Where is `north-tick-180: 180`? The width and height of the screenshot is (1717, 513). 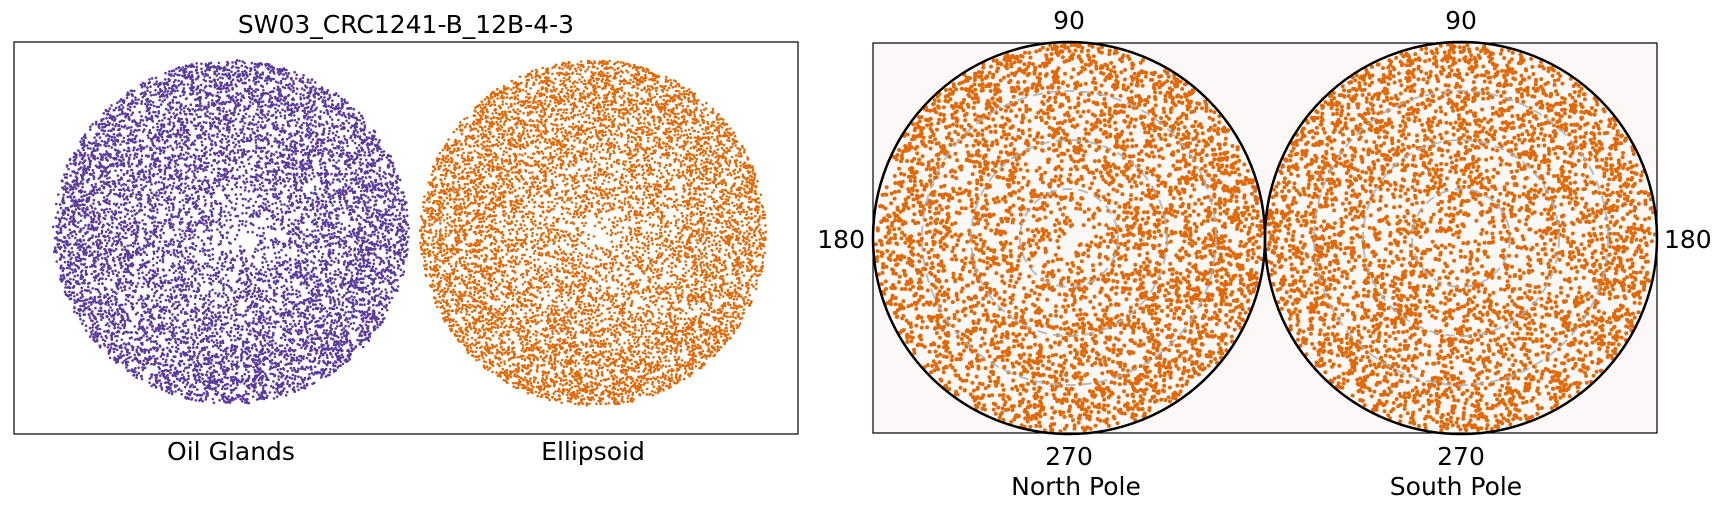 north-tick-180: 180 is located at coordinates (841, 239).